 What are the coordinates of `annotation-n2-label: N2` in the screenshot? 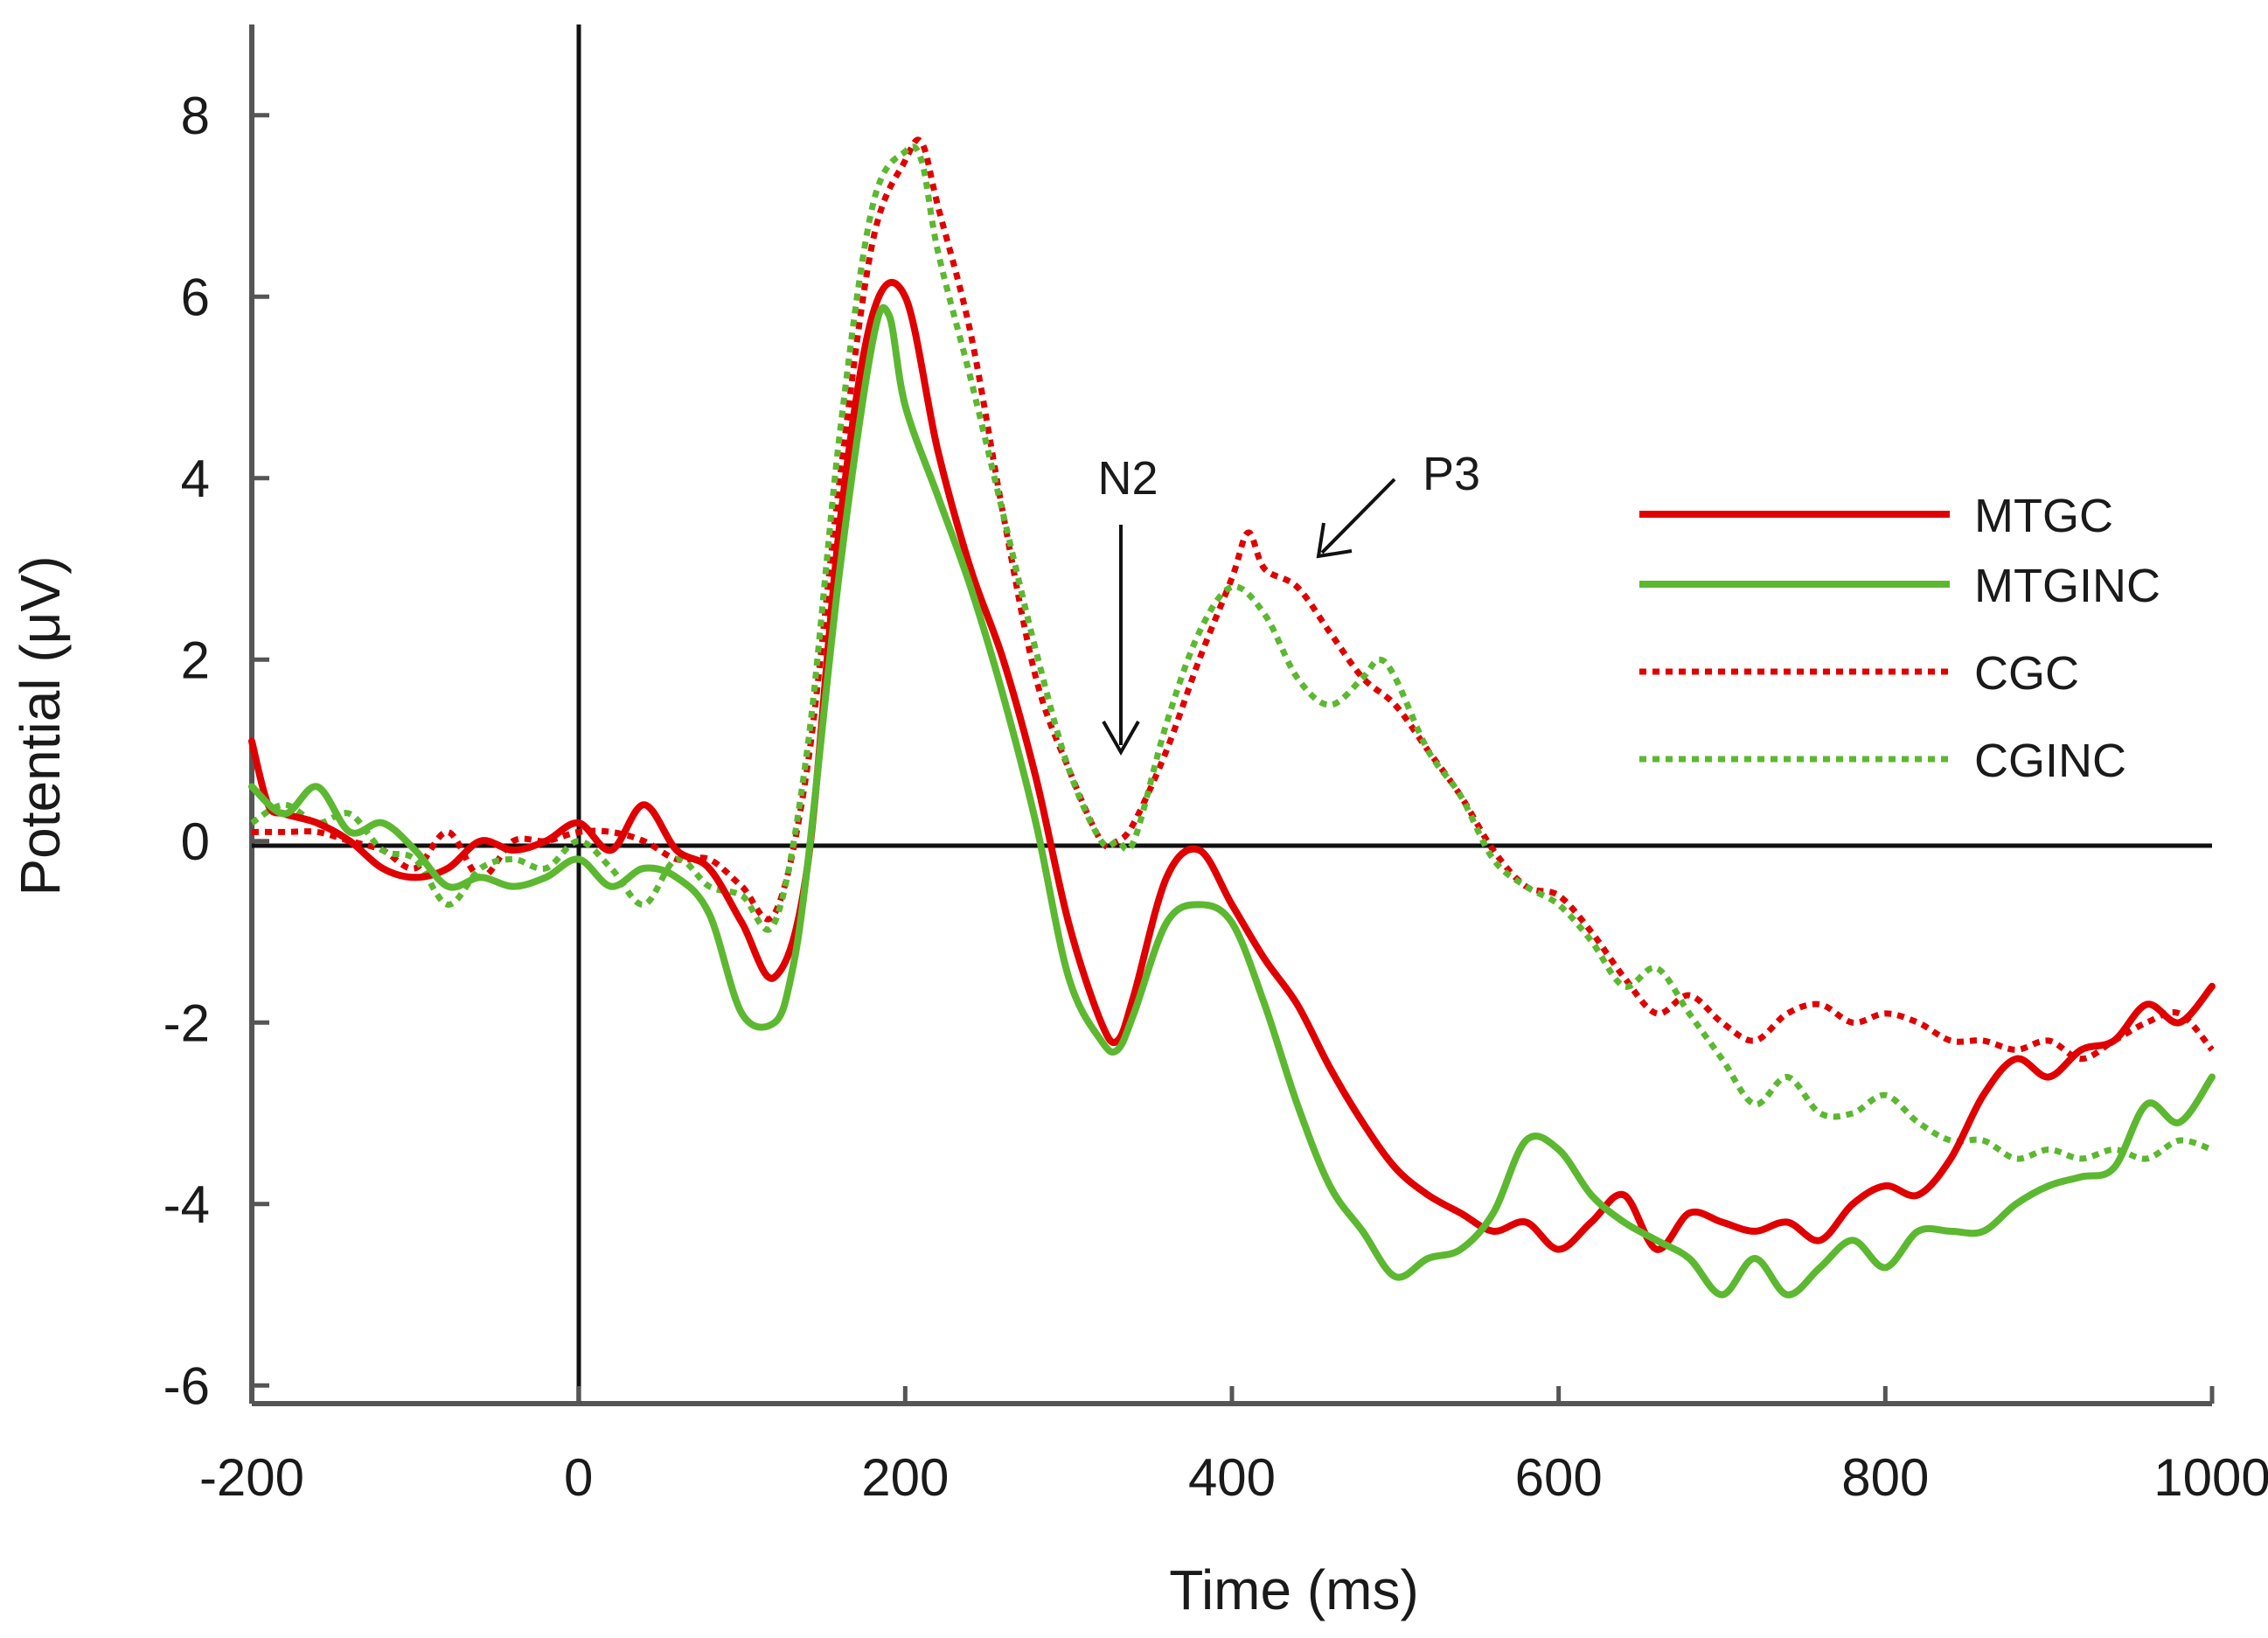 It's located at (1127, 478).